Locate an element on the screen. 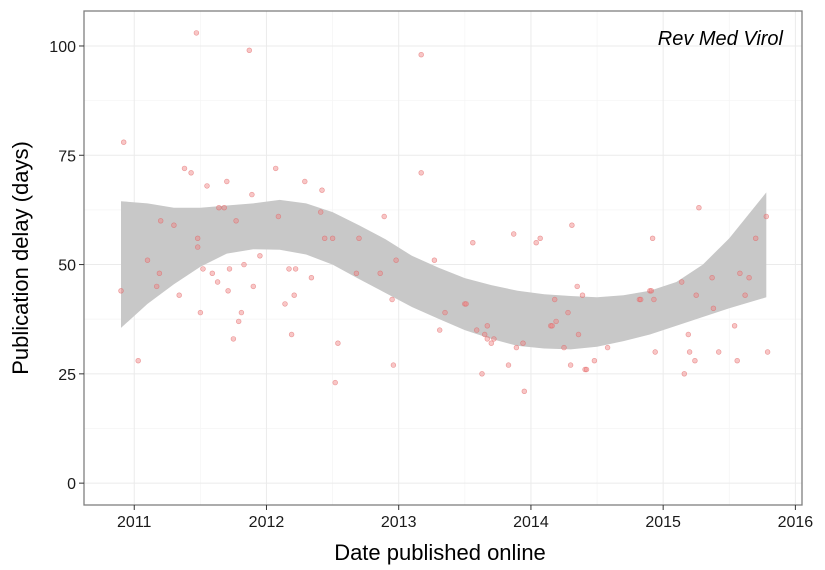  y-axis-title: Publication delay (days) is located at coordinates (20, 258).